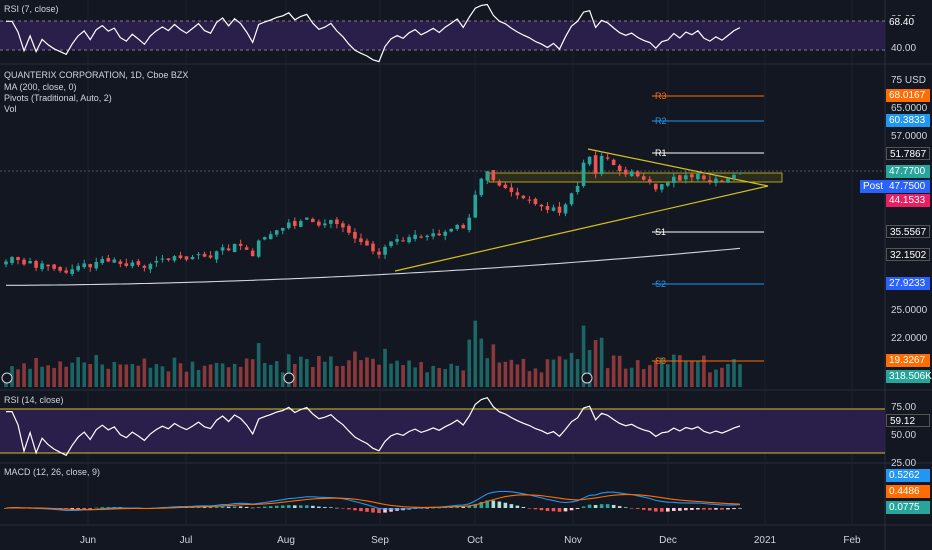  I want to click on signal-tag: 0.4486, so click(908, 491).